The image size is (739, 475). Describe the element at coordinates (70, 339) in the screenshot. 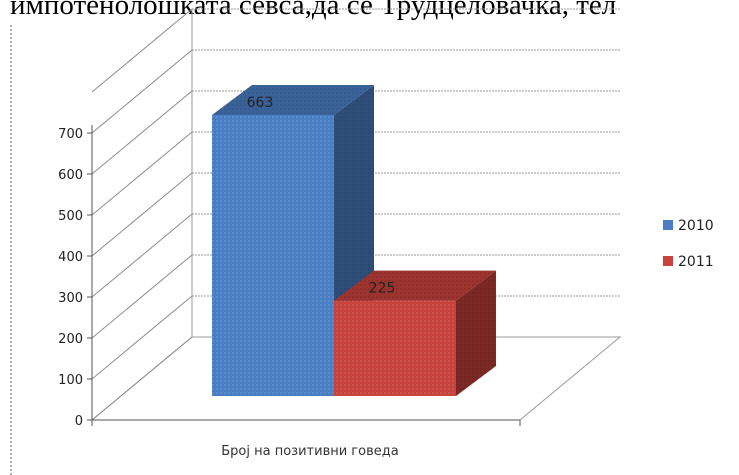

I see `y-tick-label-200: 200` at that location.